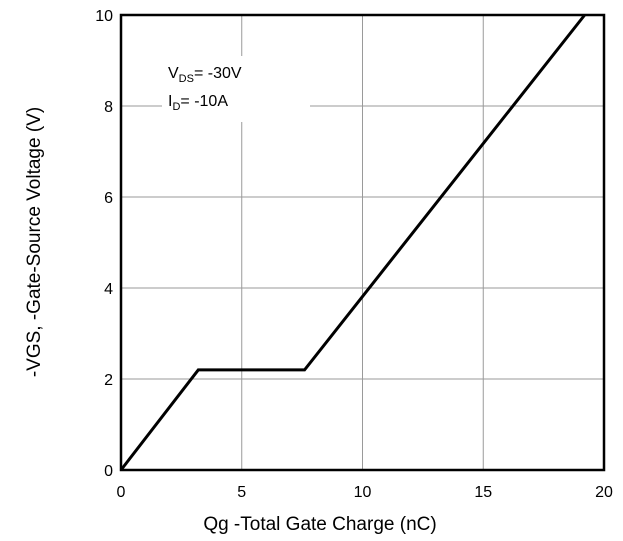 This screenshot has height=541, width=623. Describe the element at coordinates (241, 492) in the screenshot. I see `x-tick-label: 5` at that location.